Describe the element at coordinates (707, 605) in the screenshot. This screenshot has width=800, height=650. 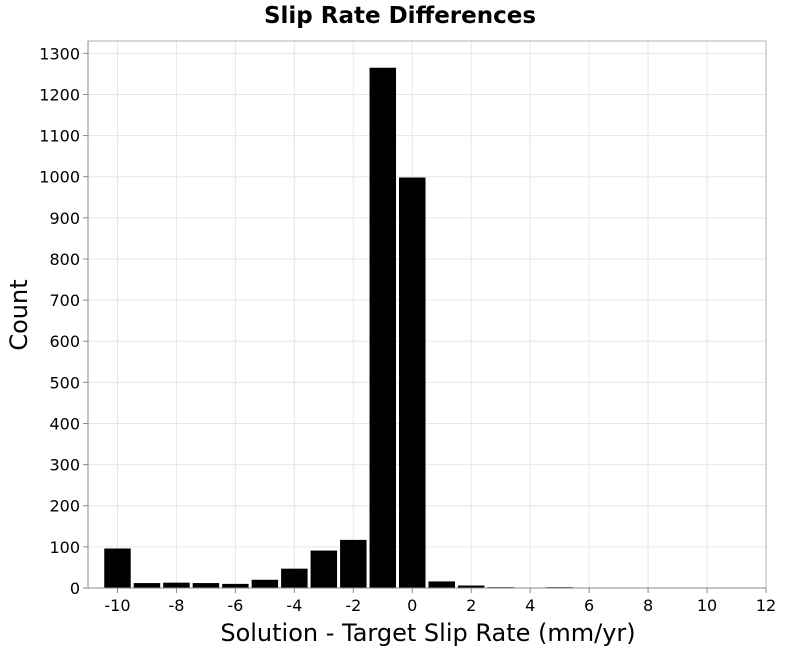
I see `x-tick-label: 10` at that location.